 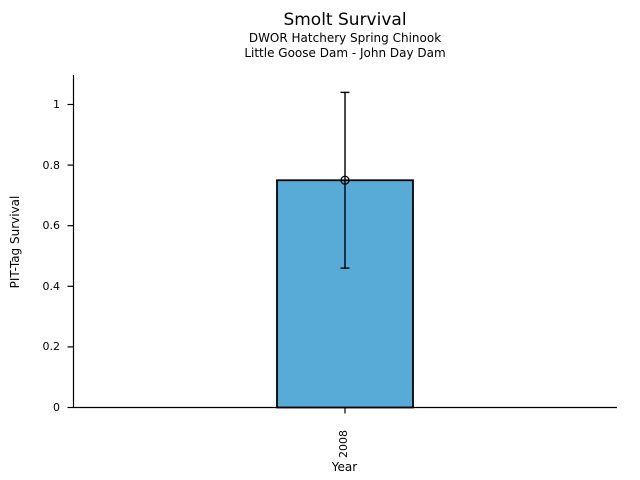 What do you see at coordinates (51, 165) in the screenshot?
I see `y-tick-label: 0.8` at bounding box center [51, 165].